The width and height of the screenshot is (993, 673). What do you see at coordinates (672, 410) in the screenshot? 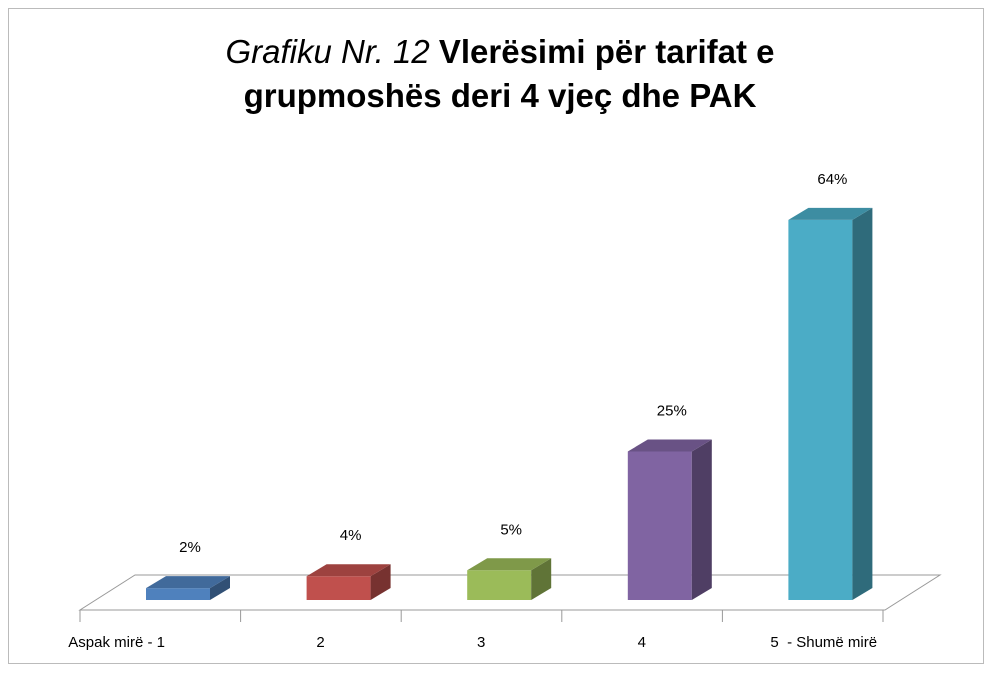
I see `data-label: 25%` at bounding box center [672, 410].